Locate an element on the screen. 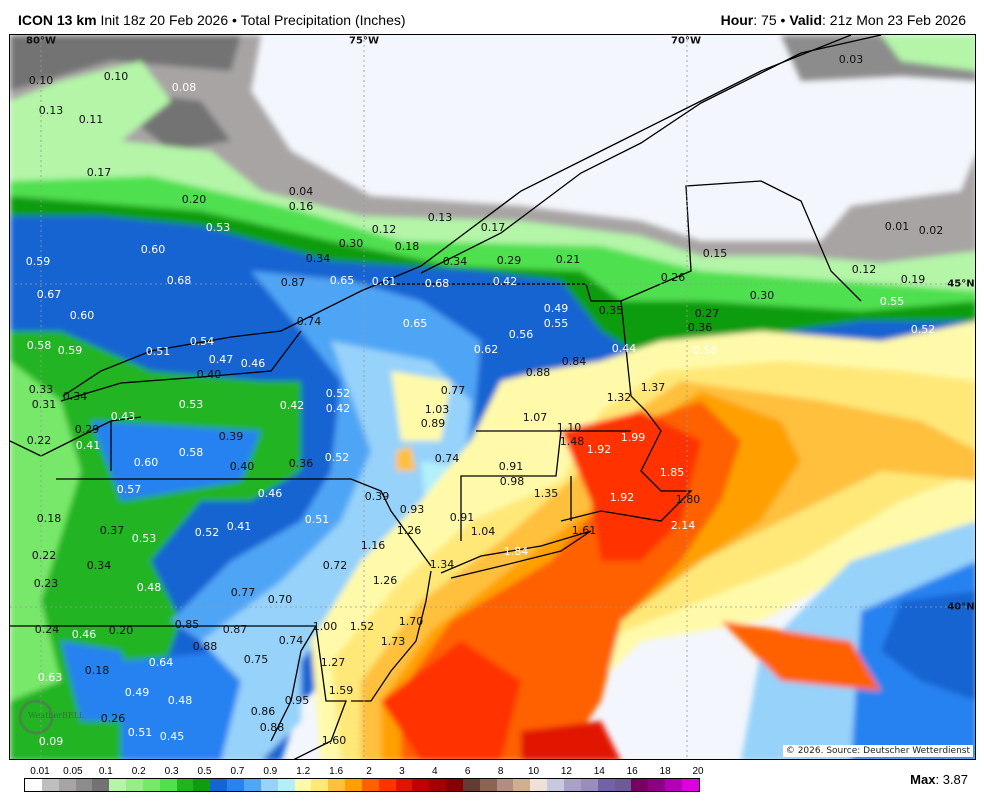  scale-tick-label: 0.5 is located at coordinates (204, 771).